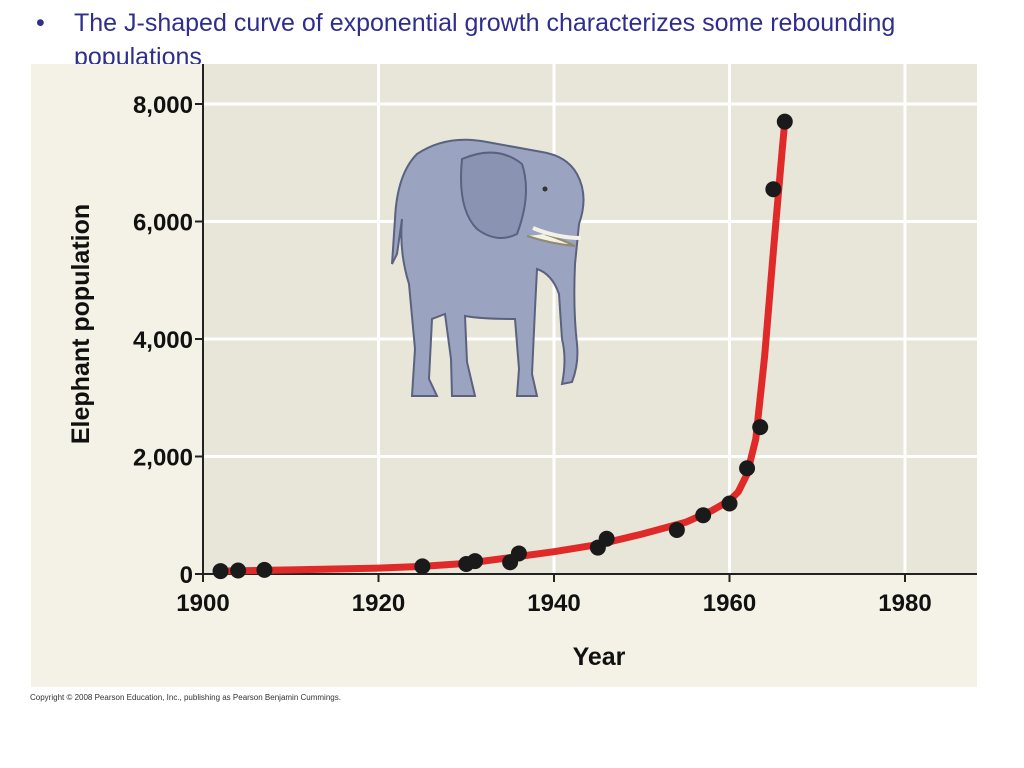 This screenshot has width=1024, height=768. Describe the element at coordinates (163, 340) in the screenshot. I see `y-tick-label: 4,000` at that location.